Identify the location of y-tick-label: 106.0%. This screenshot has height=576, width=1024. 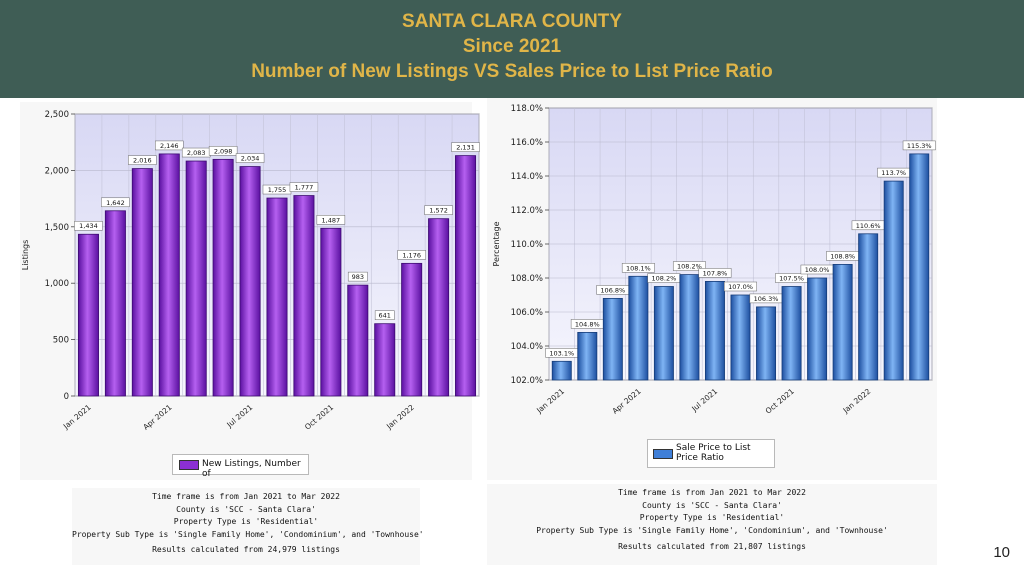
(527, 313).